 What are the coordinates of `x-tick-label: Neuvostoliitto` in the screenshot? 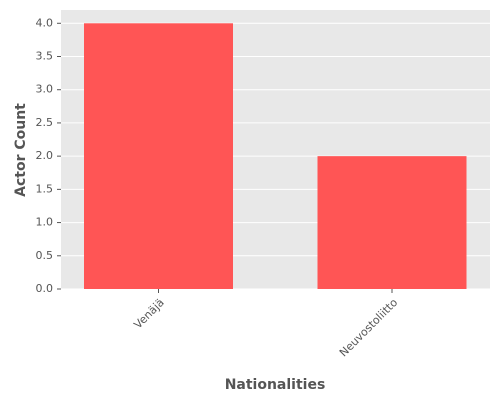 It's located at (368, 327).